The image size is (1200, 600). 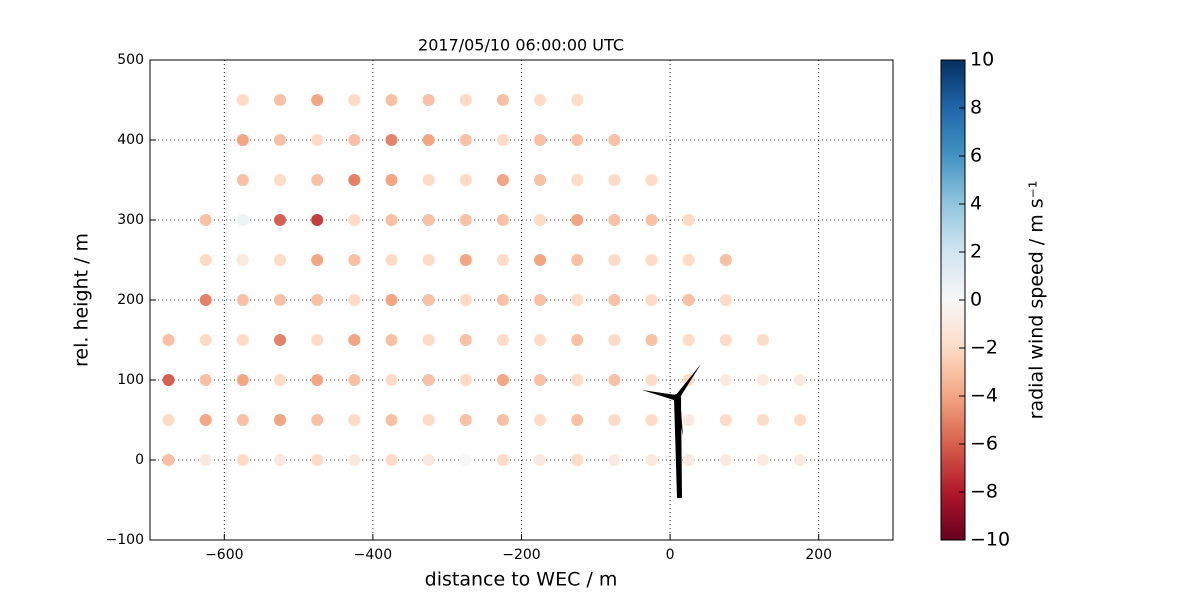 I want to click on colorbar-tick-label: −4, so click(x=984, y=396).